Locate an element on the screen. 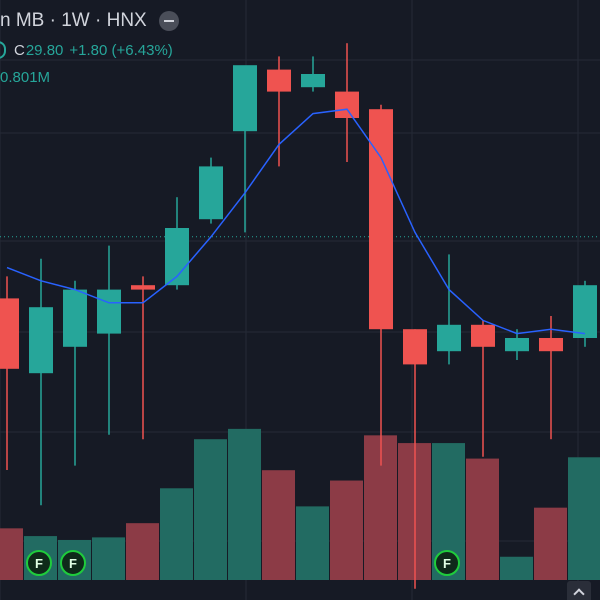 The width and height of the screenshot is (600, 600). close-key: C is located at coordinates (19, 50).